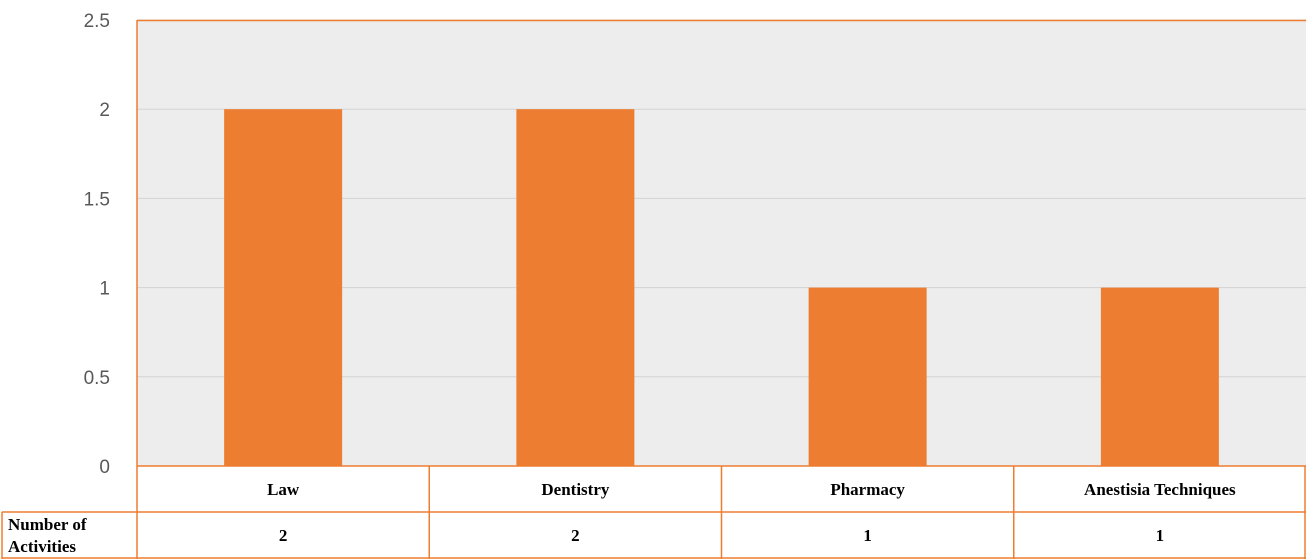 This screenshot has width=1306, height=559. I want to click on y-tick-label: 0.5, so click(97, 378).